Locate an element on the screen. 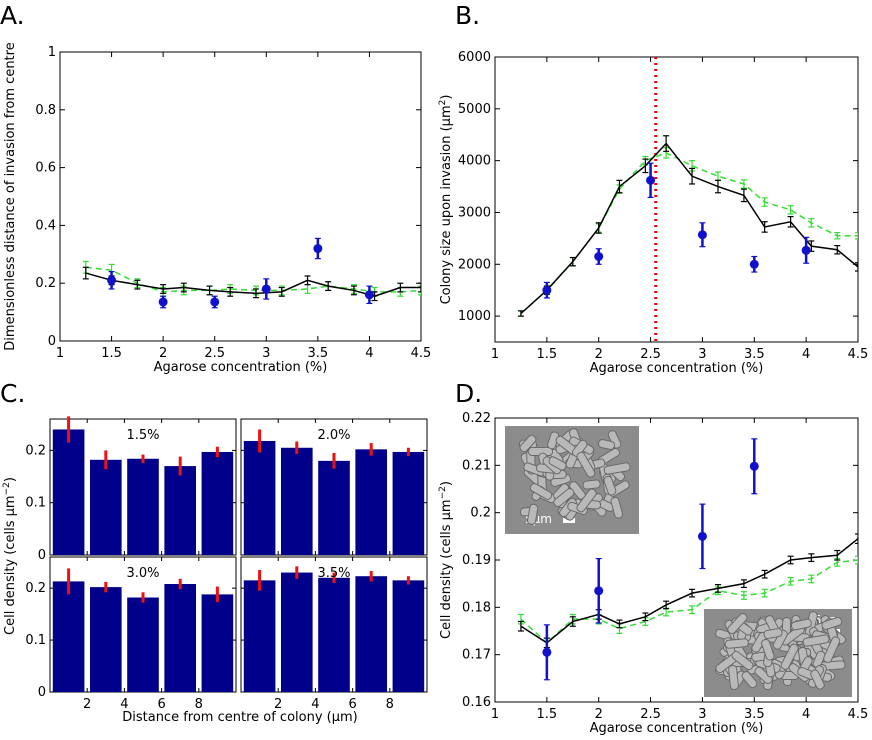 This screenshot has height=740, width=872. y-tick-label: 3000 is located at coordinates (474, 212).